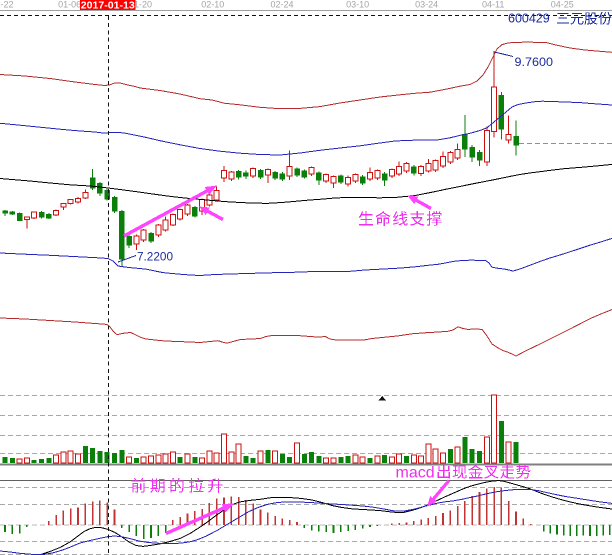 This screenshot has width=612, height=555. What do you see at coordinates (108, 6) in the screenshot?
I see `svg-text: 2017-01-13` at bounding box center [108, 6].